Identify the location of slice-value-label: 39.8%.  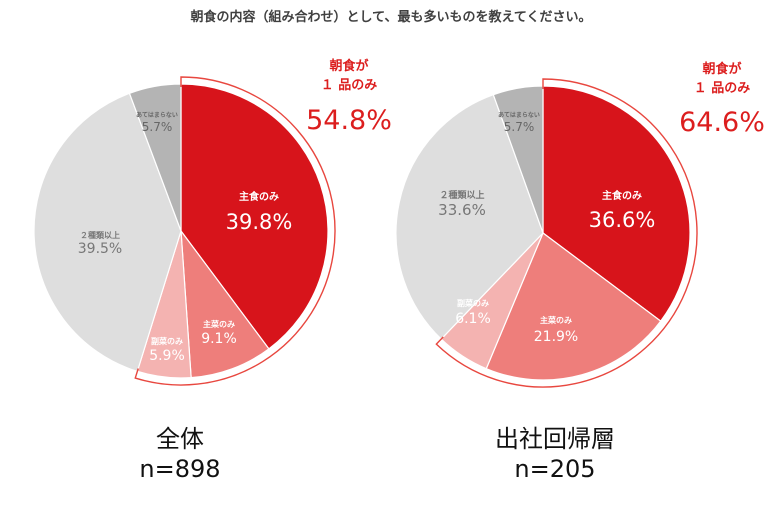
(259, 222).